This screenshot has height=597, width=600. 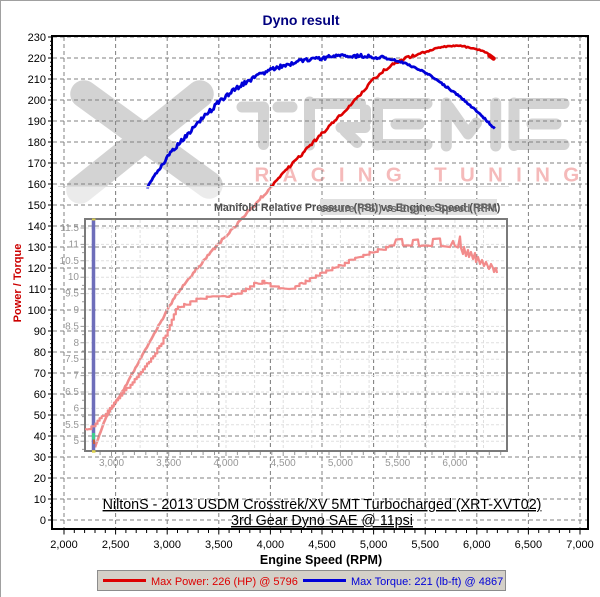 What do you see at coordinates (76, 441) in the screenshot?
I see `svg-text: 5` at bounding box center [76, 441].